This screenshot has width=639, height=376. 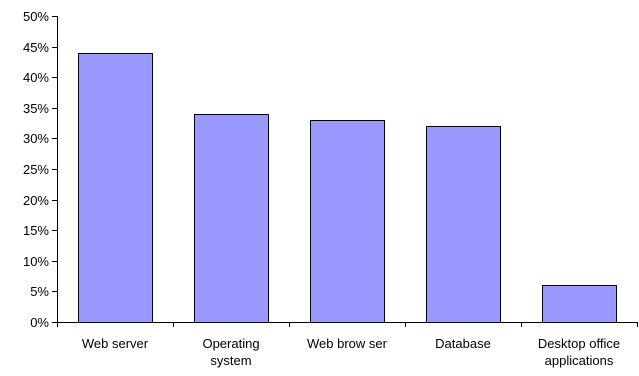 I want to click on y-tick-label: 50%, so click(x=36, y=16).